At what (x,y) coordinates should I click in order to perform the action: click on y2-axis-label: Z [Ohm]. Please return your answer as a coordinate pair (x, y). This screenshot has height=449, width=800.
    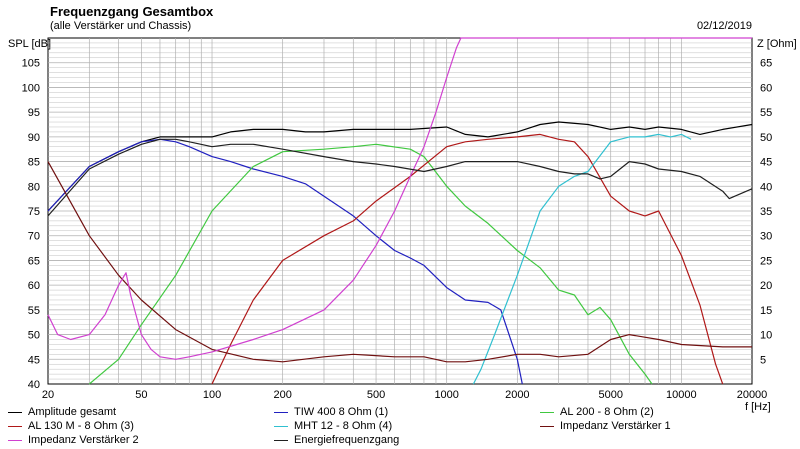
    Looking at the image, I should click on (777, 44).